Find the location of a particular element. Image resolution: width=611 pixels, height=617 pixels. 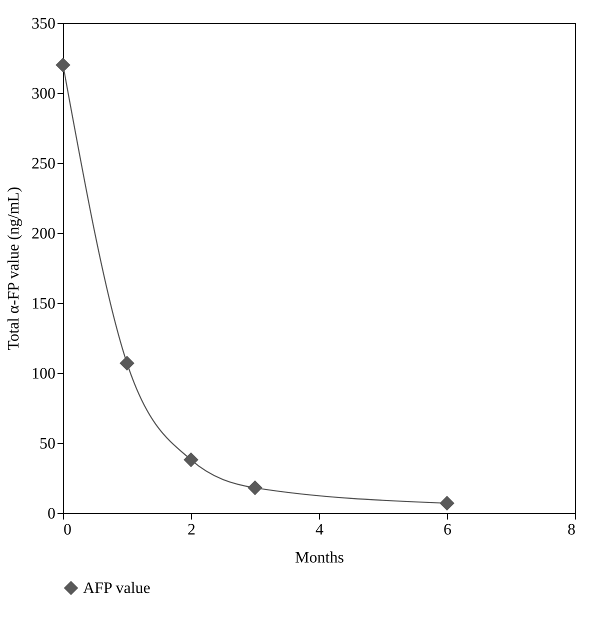

y-tick-label: 50 is located at coordinates (48, 444).